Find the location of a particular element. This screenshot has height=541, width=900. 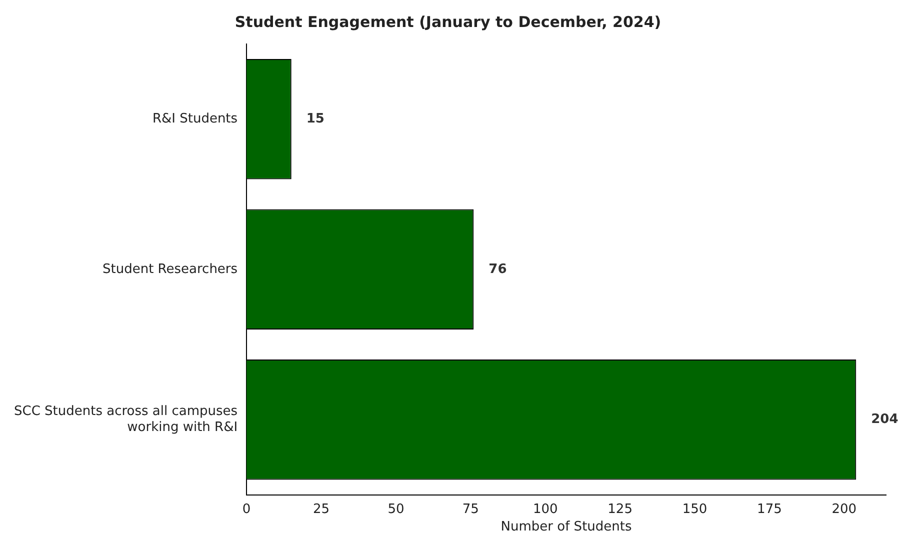

y-tick-label: R&I Students is located at coordinates (195, 119).